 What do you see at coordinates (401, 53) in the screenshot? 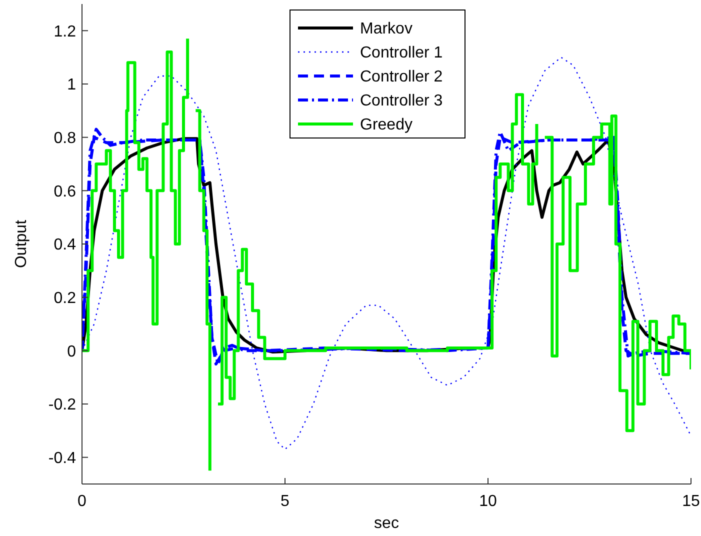
I see `legend-label: Controller 1` at bounding box center [401, 53].